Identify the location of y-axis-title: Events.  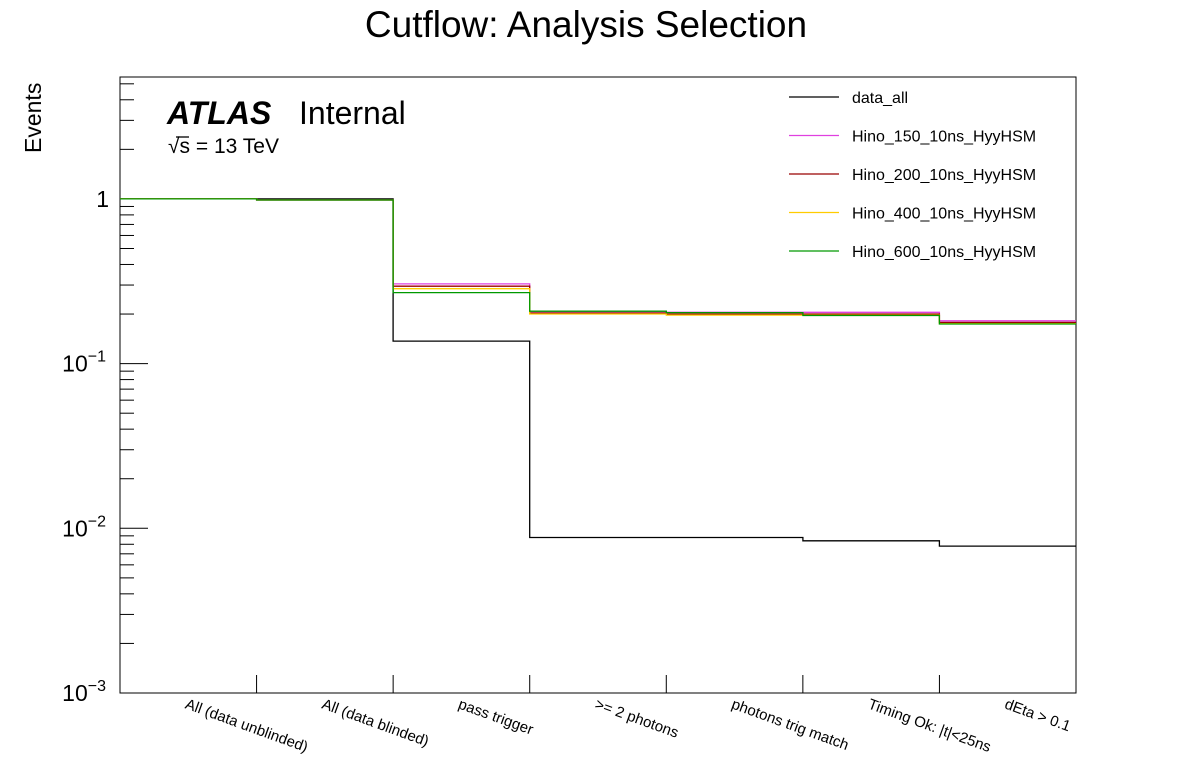
(33, 118).